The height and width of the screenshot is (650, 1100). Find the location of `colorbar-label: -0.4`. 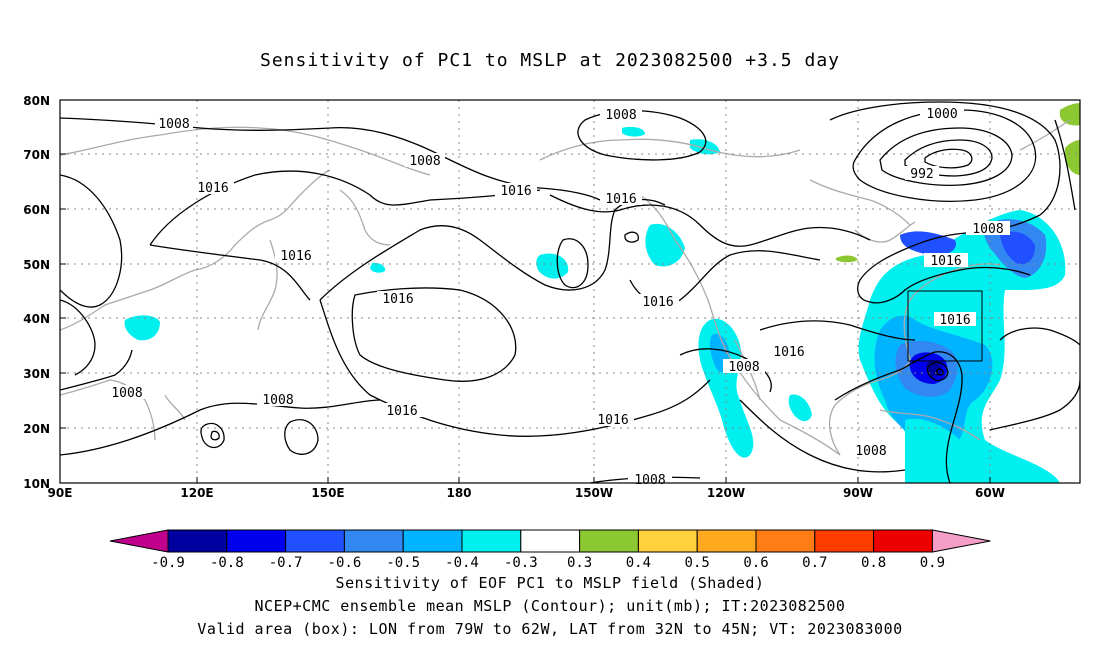

colorbar-label: -0.4 is located at coordinates (462, 563).